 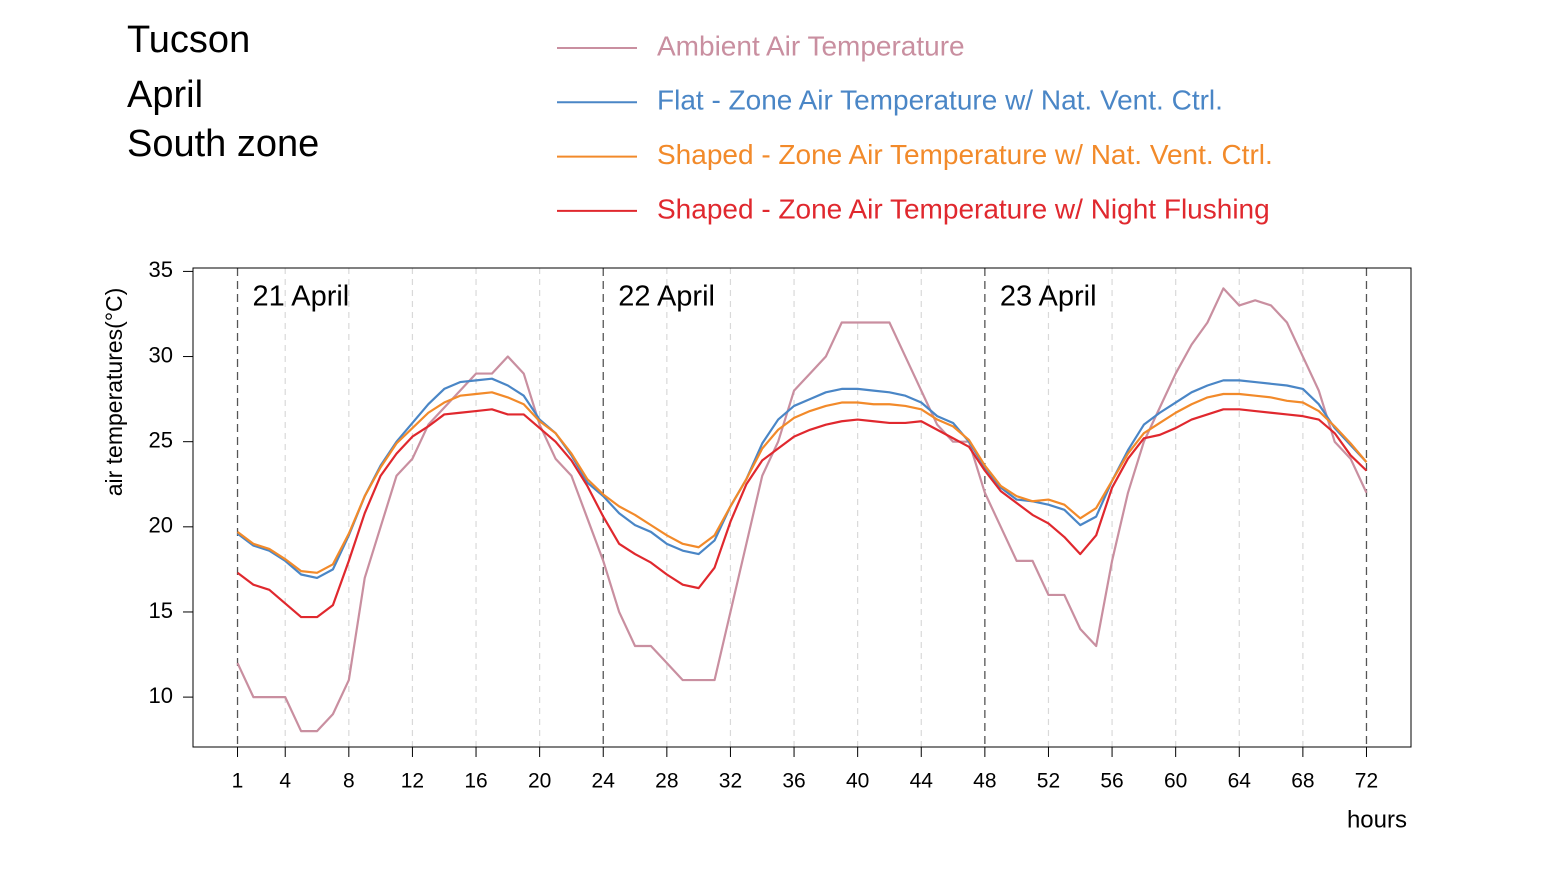 I want to click on x-tick-label: 24, so click(x=604, y=781).